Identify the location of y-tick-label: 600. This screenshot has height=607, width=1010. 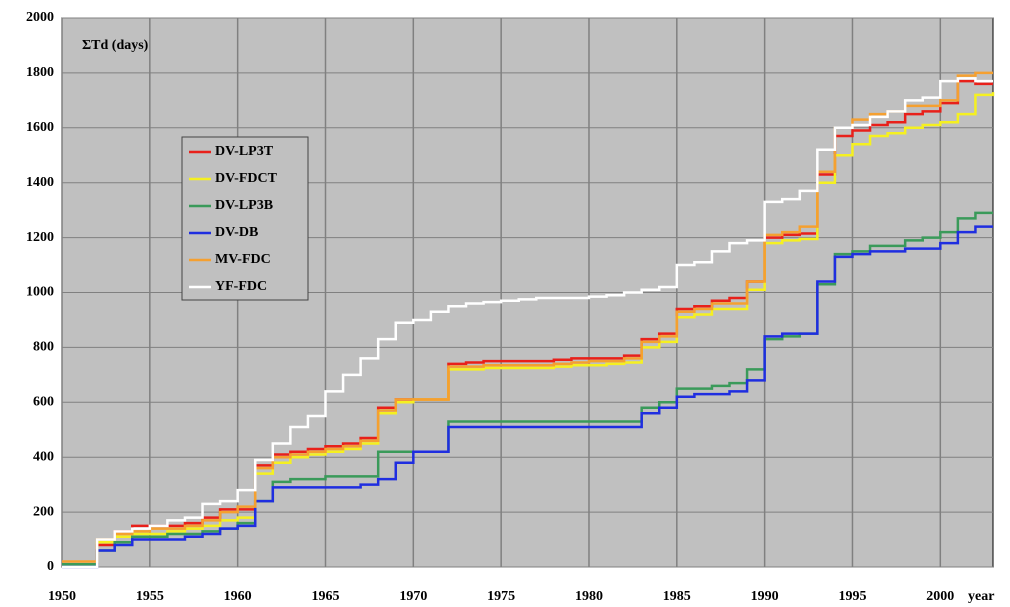
(43, 402).